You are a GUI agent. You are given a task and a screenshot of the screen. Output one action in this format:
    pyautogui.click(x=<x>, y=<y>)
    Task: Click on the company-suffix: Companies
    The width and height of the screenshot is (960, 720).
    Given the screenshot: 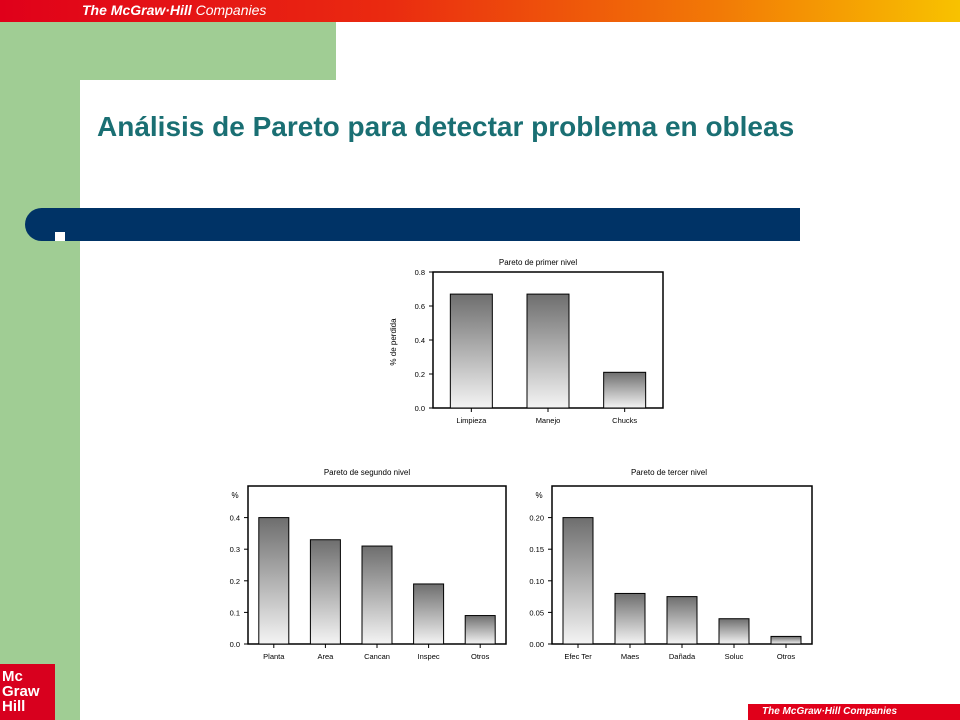 What is the action you would take?
    pyautogui.click(x=229, y=10)
    